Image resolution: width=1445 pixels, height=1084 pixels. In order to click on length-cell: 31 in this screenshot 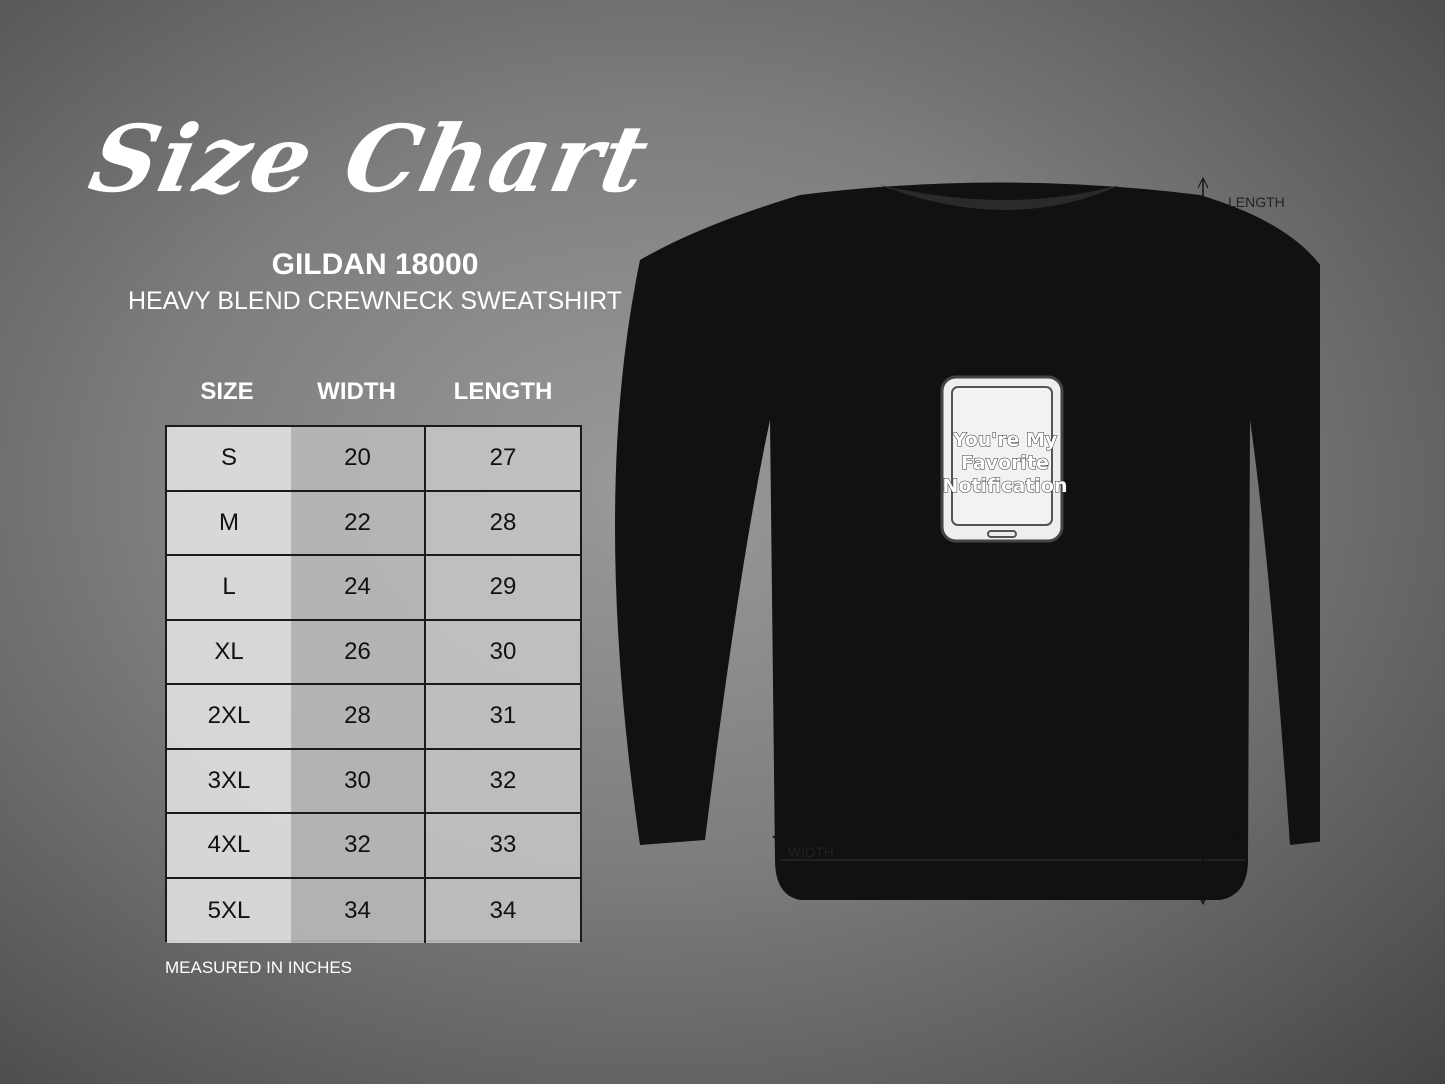, I will do `click(503, 716)`.